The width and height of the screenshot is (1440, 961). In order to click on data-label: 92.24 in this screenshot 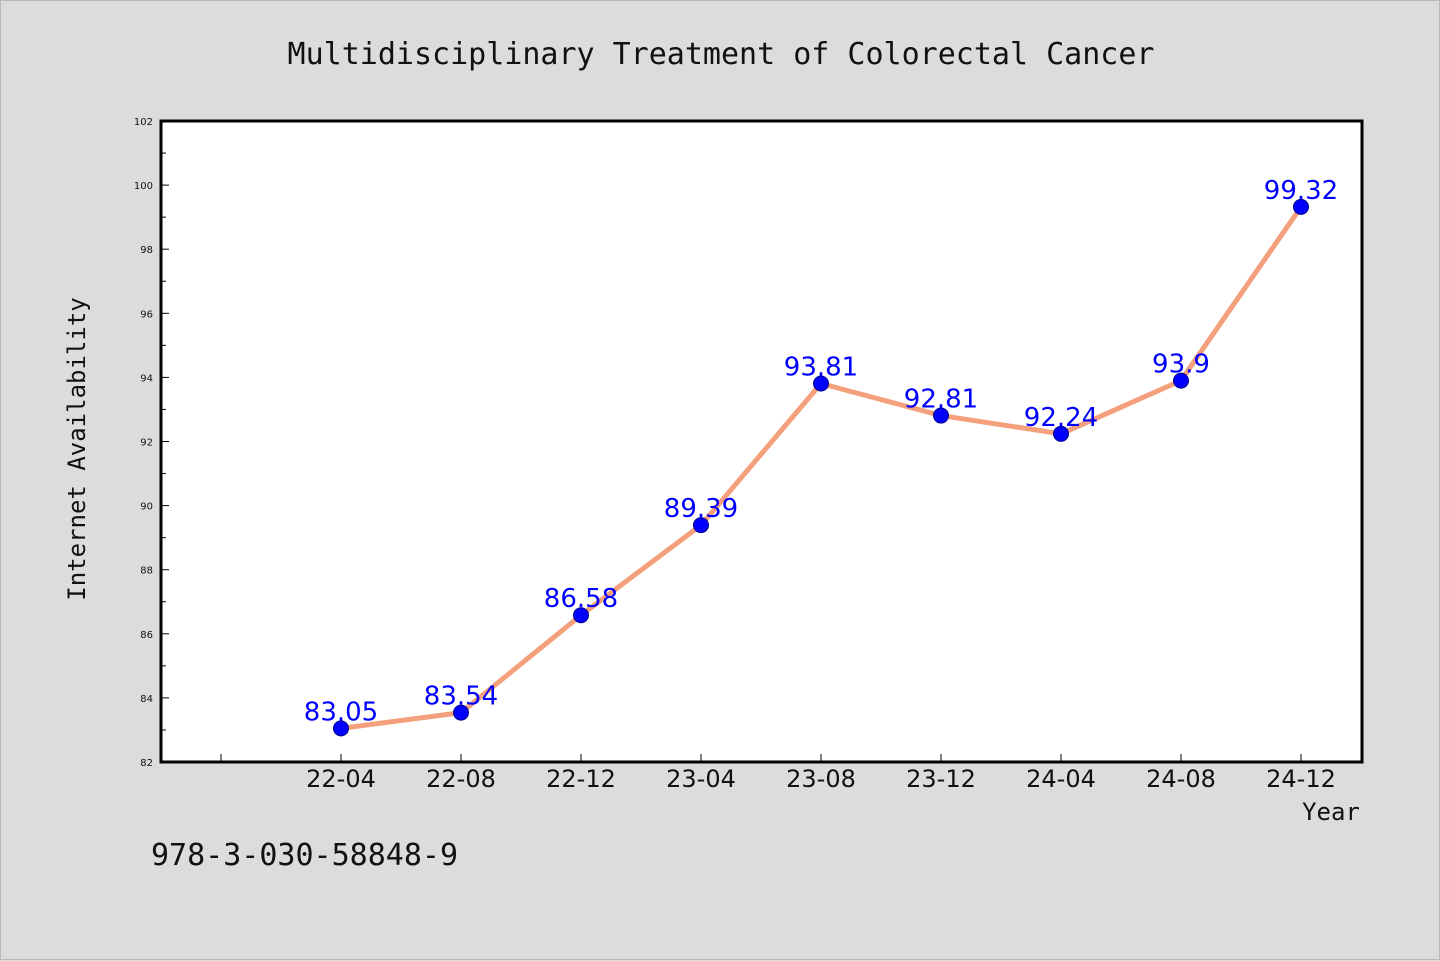, I will do `click(1061, 418)`.